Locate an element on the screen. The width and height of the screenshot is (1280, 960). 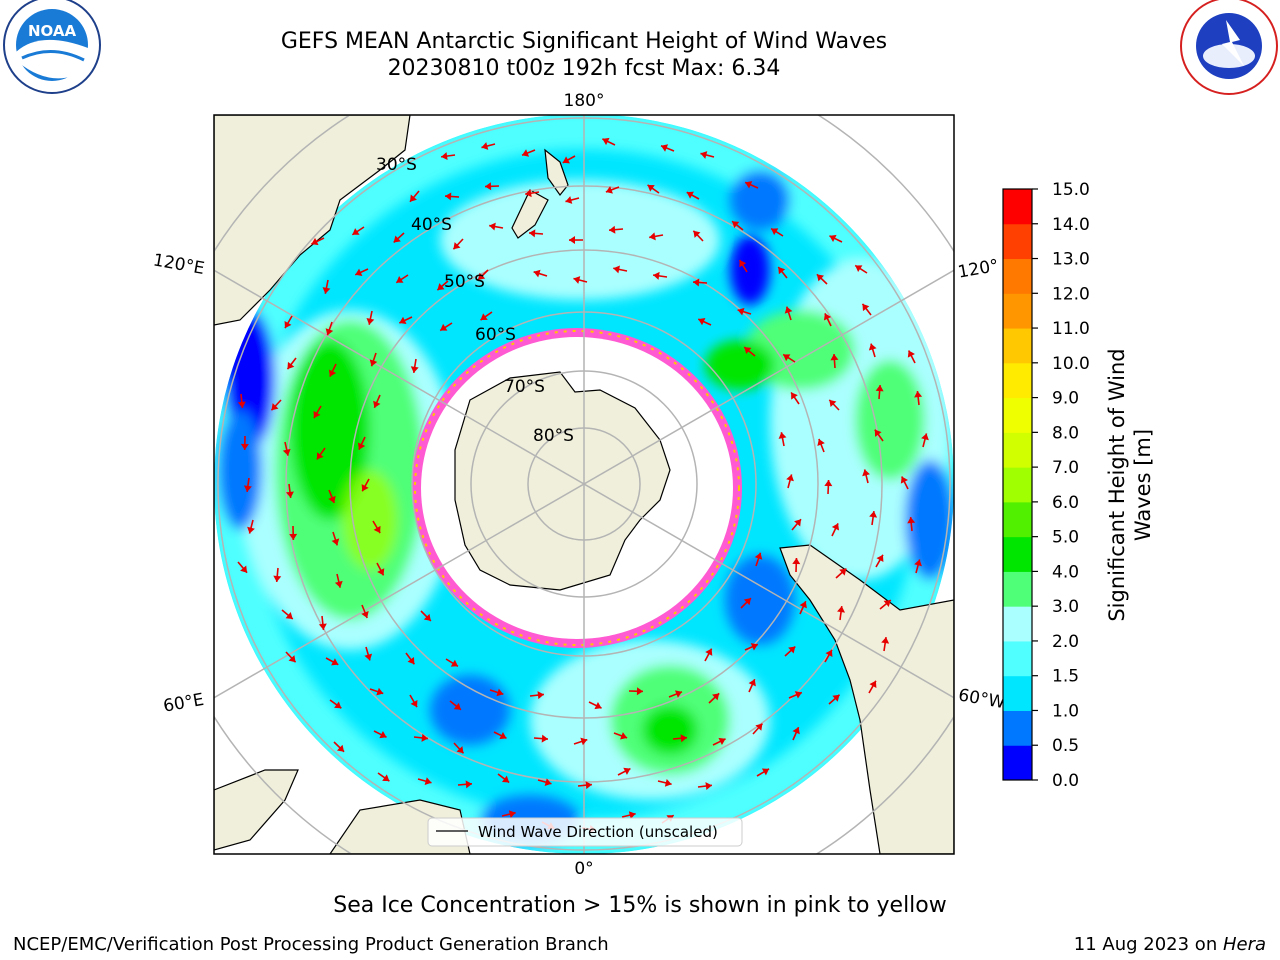
new-zealand-north is located at coordinates (556, 172).